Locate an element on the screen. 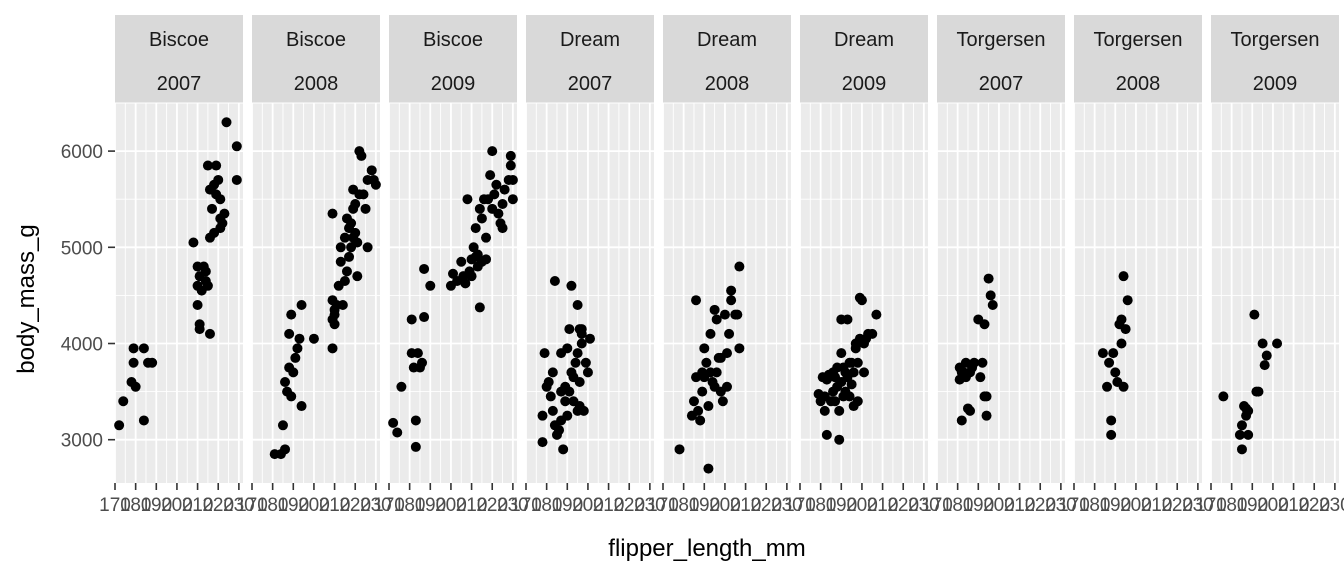 The width and height of the screenshot is (1344, 576). x-tick-label: 190 is located at coordinates (1115, 505).